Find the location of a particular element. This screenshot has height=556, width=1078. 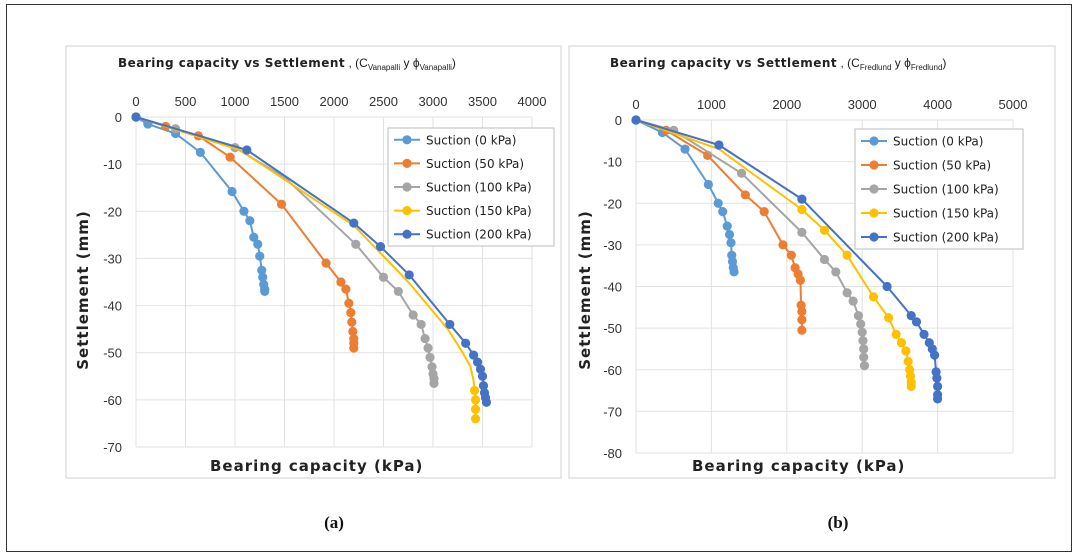

x-tick-label: 3500 is located at coordinates (482, 101).